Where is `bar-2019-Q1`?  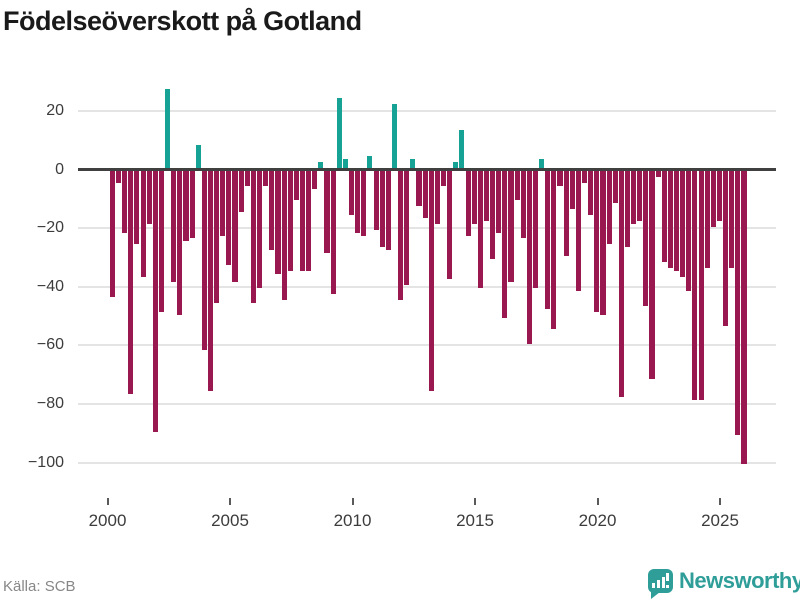 bar-2019-Q1 is located at coordinates (578, 231).